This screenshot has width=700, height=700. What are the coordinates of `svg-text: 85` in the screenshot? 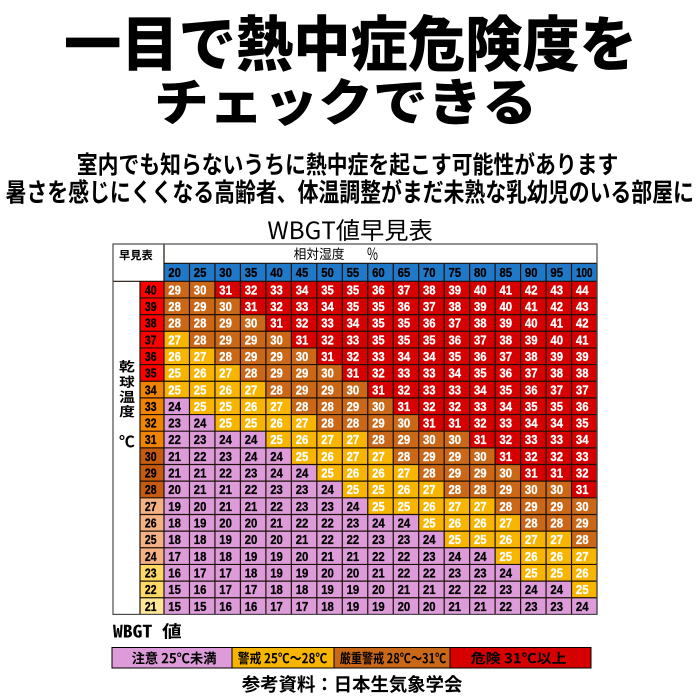 It's located at (506, 272).